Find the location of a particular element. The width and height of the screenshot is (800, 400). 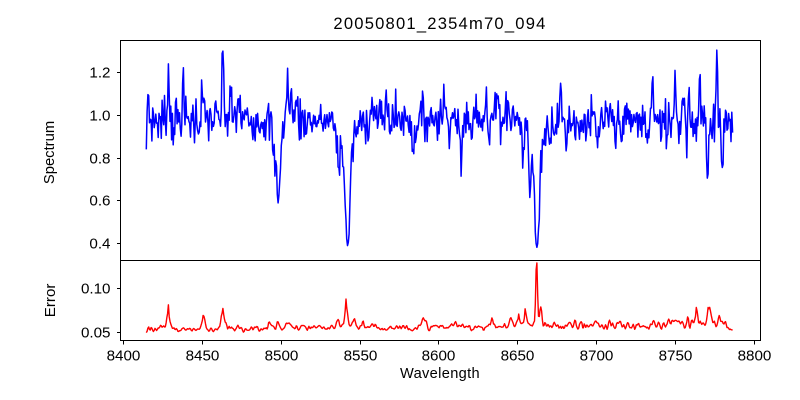

svg-text: 0.10 is located at coordinates (96, 289).